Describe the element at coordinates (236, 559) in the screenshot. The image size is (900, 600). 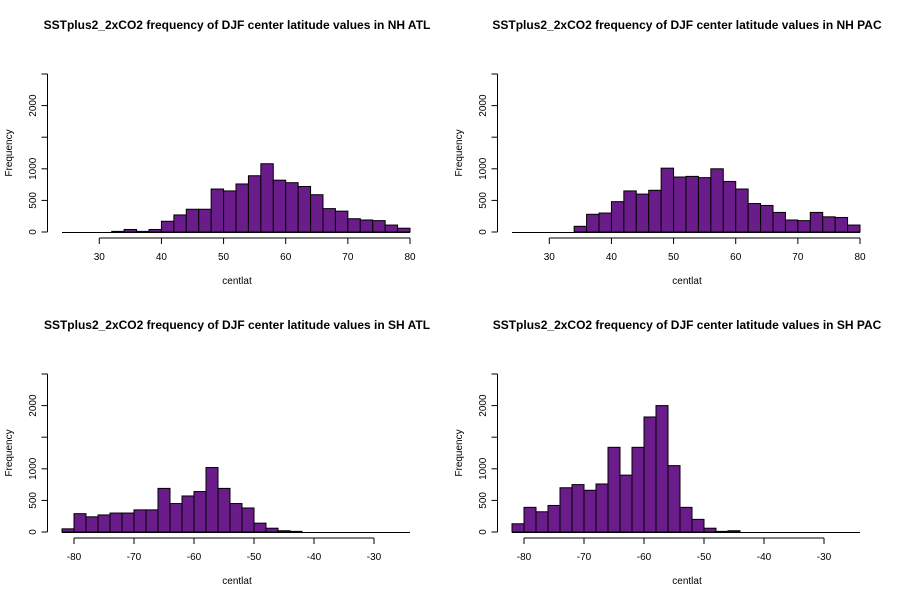
I see `x-axis: -80 -70 -60 -50 -40 -30 centlat` at that location.